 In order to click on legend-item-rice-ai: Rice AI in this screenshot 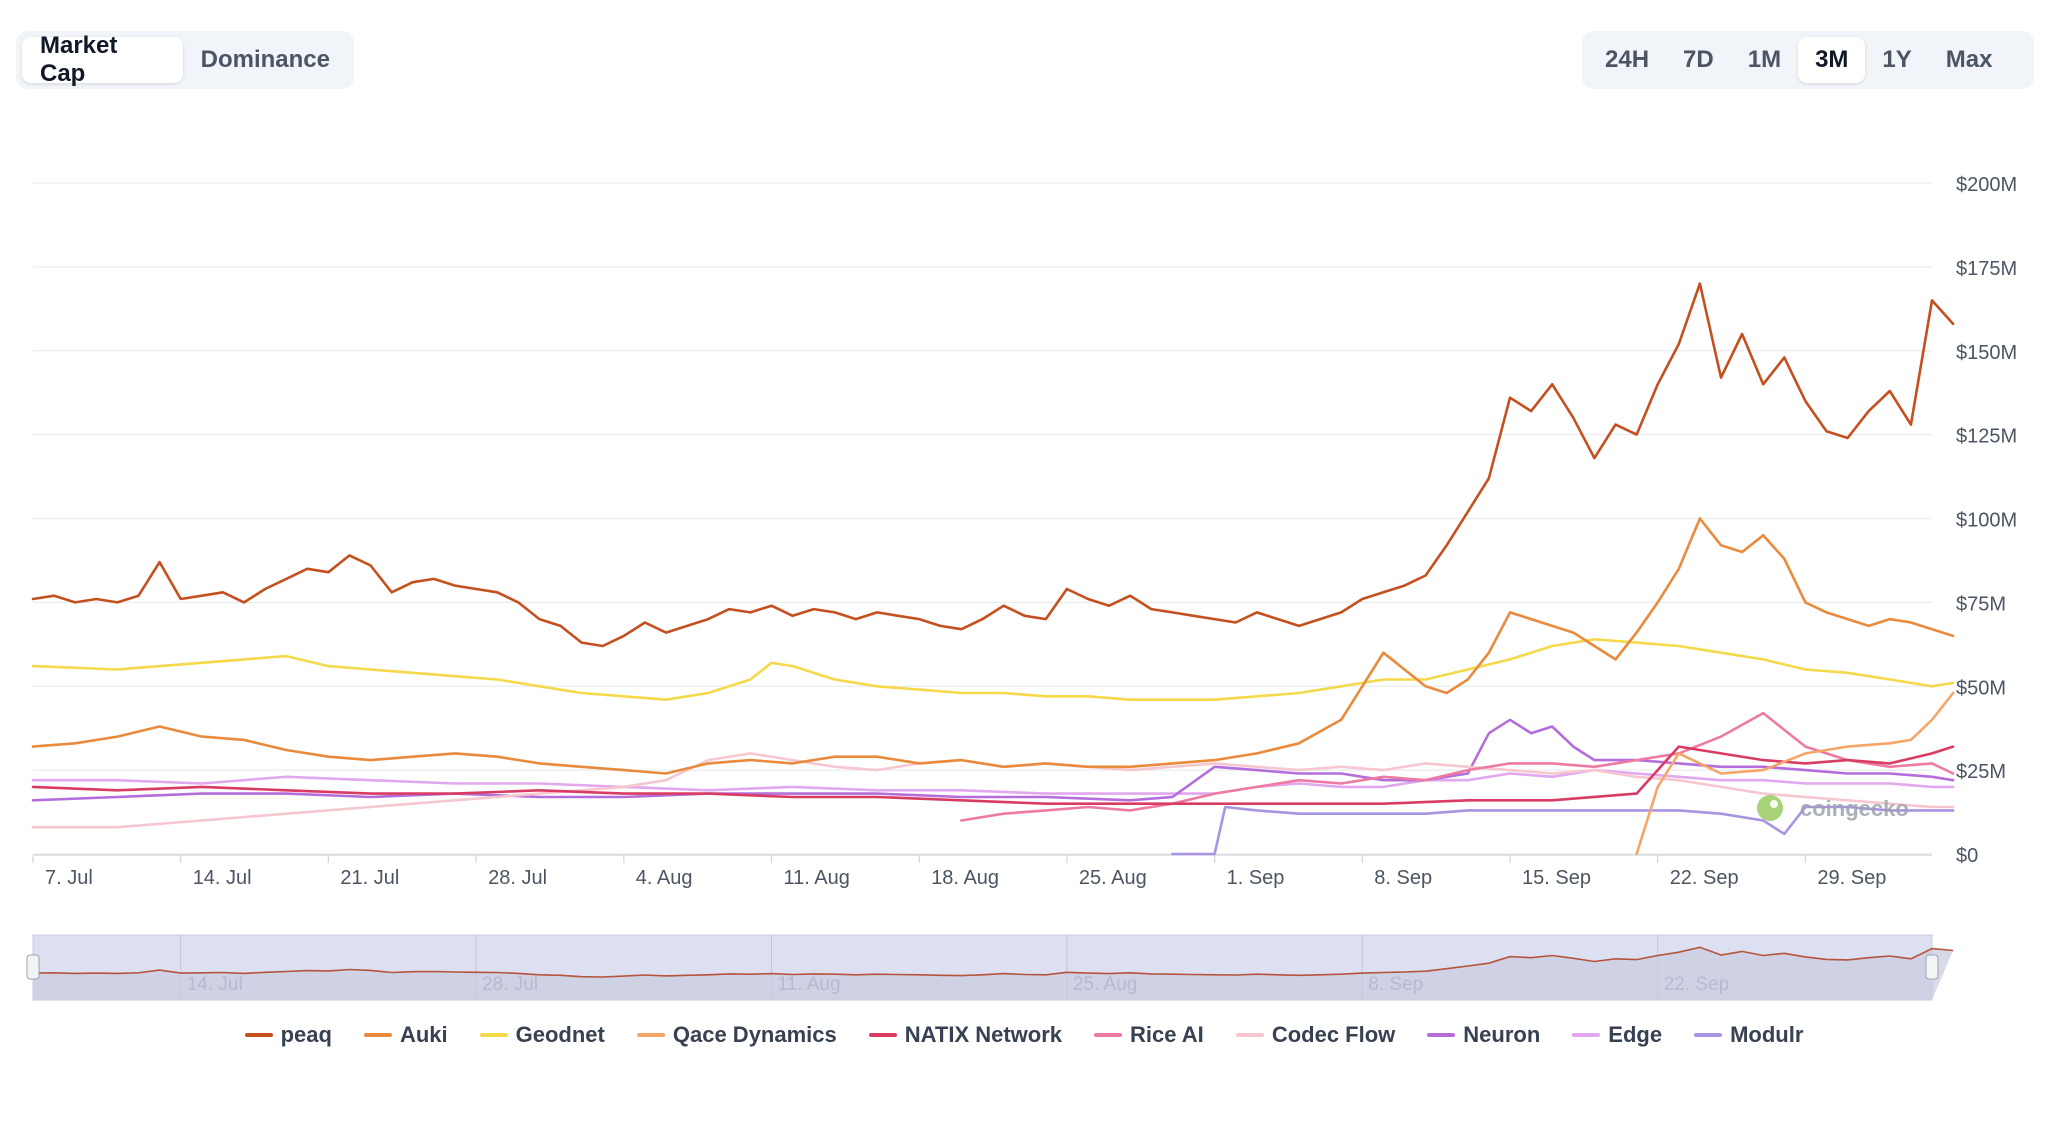, I will do `click(1149, 1035)`.